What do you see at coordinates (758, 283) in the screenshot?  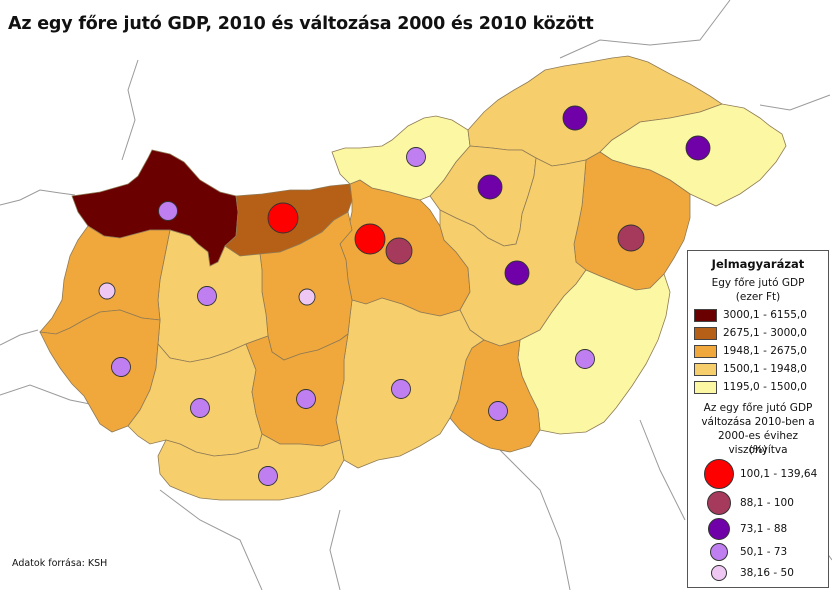 I see `legend-gdp-title: Egy főre jutó GDP` at bounding box center [758, 283].